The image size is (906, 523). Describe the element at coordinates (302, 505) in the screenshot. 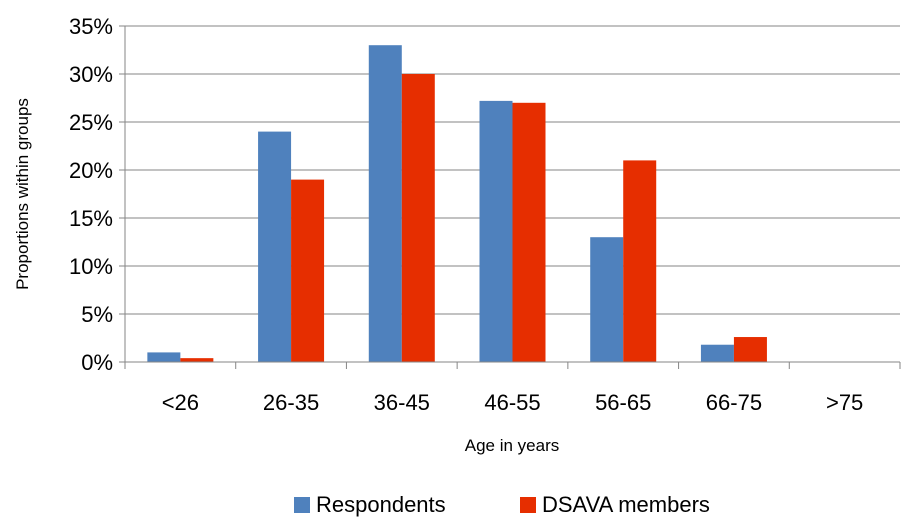

I see `legend-swatch-respondents` at that location.